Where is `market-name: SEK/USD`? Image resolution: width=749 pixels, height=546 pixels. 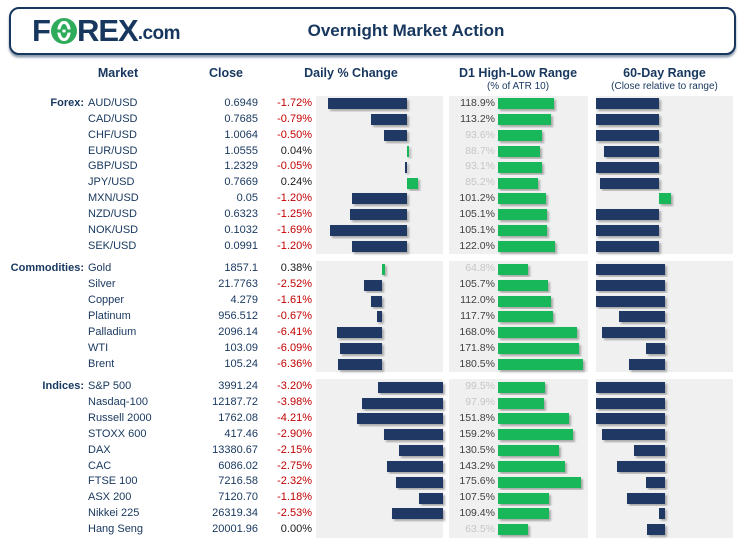 market-name: SEK/USD is located at coordinates (112, 245).